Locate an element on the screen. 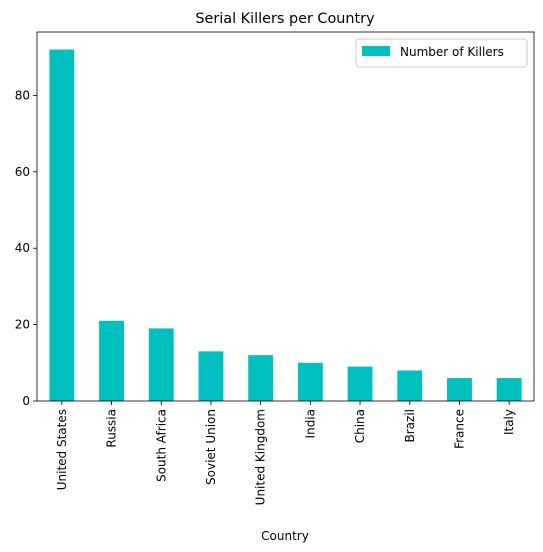 This screenshot has height=552, width=543. x-tick-label: Soviet Union is located at coordinates (211, 447).